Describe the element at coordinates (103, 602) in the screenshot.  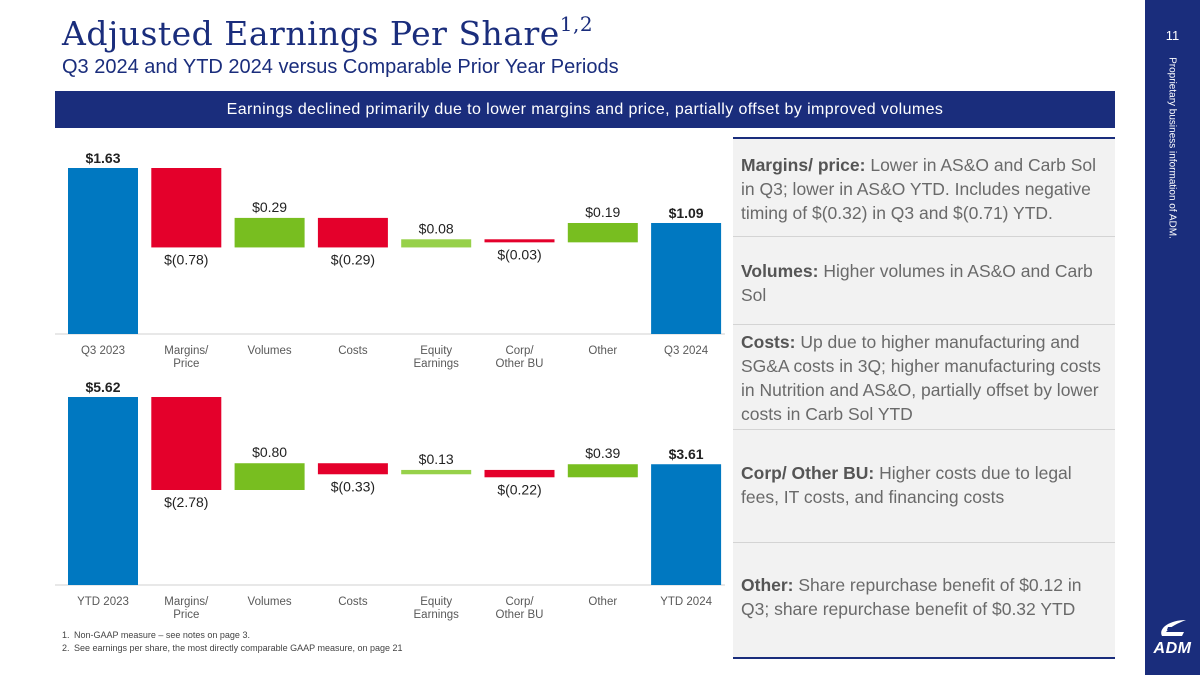
I see `category-label: YTD 2023` at that location.